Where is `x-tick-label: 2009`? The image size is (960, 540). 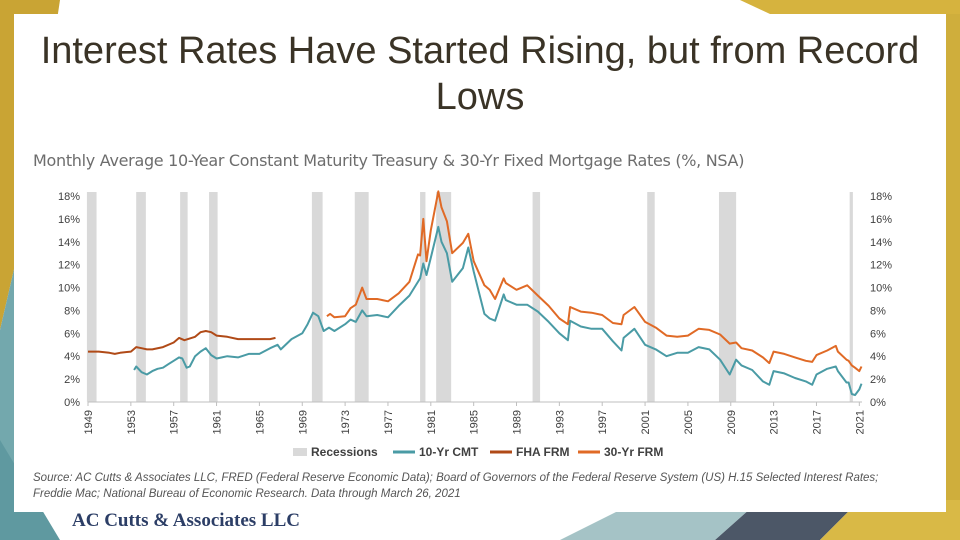
x-tick-label: 2009 is located at coordinates (732, 422).